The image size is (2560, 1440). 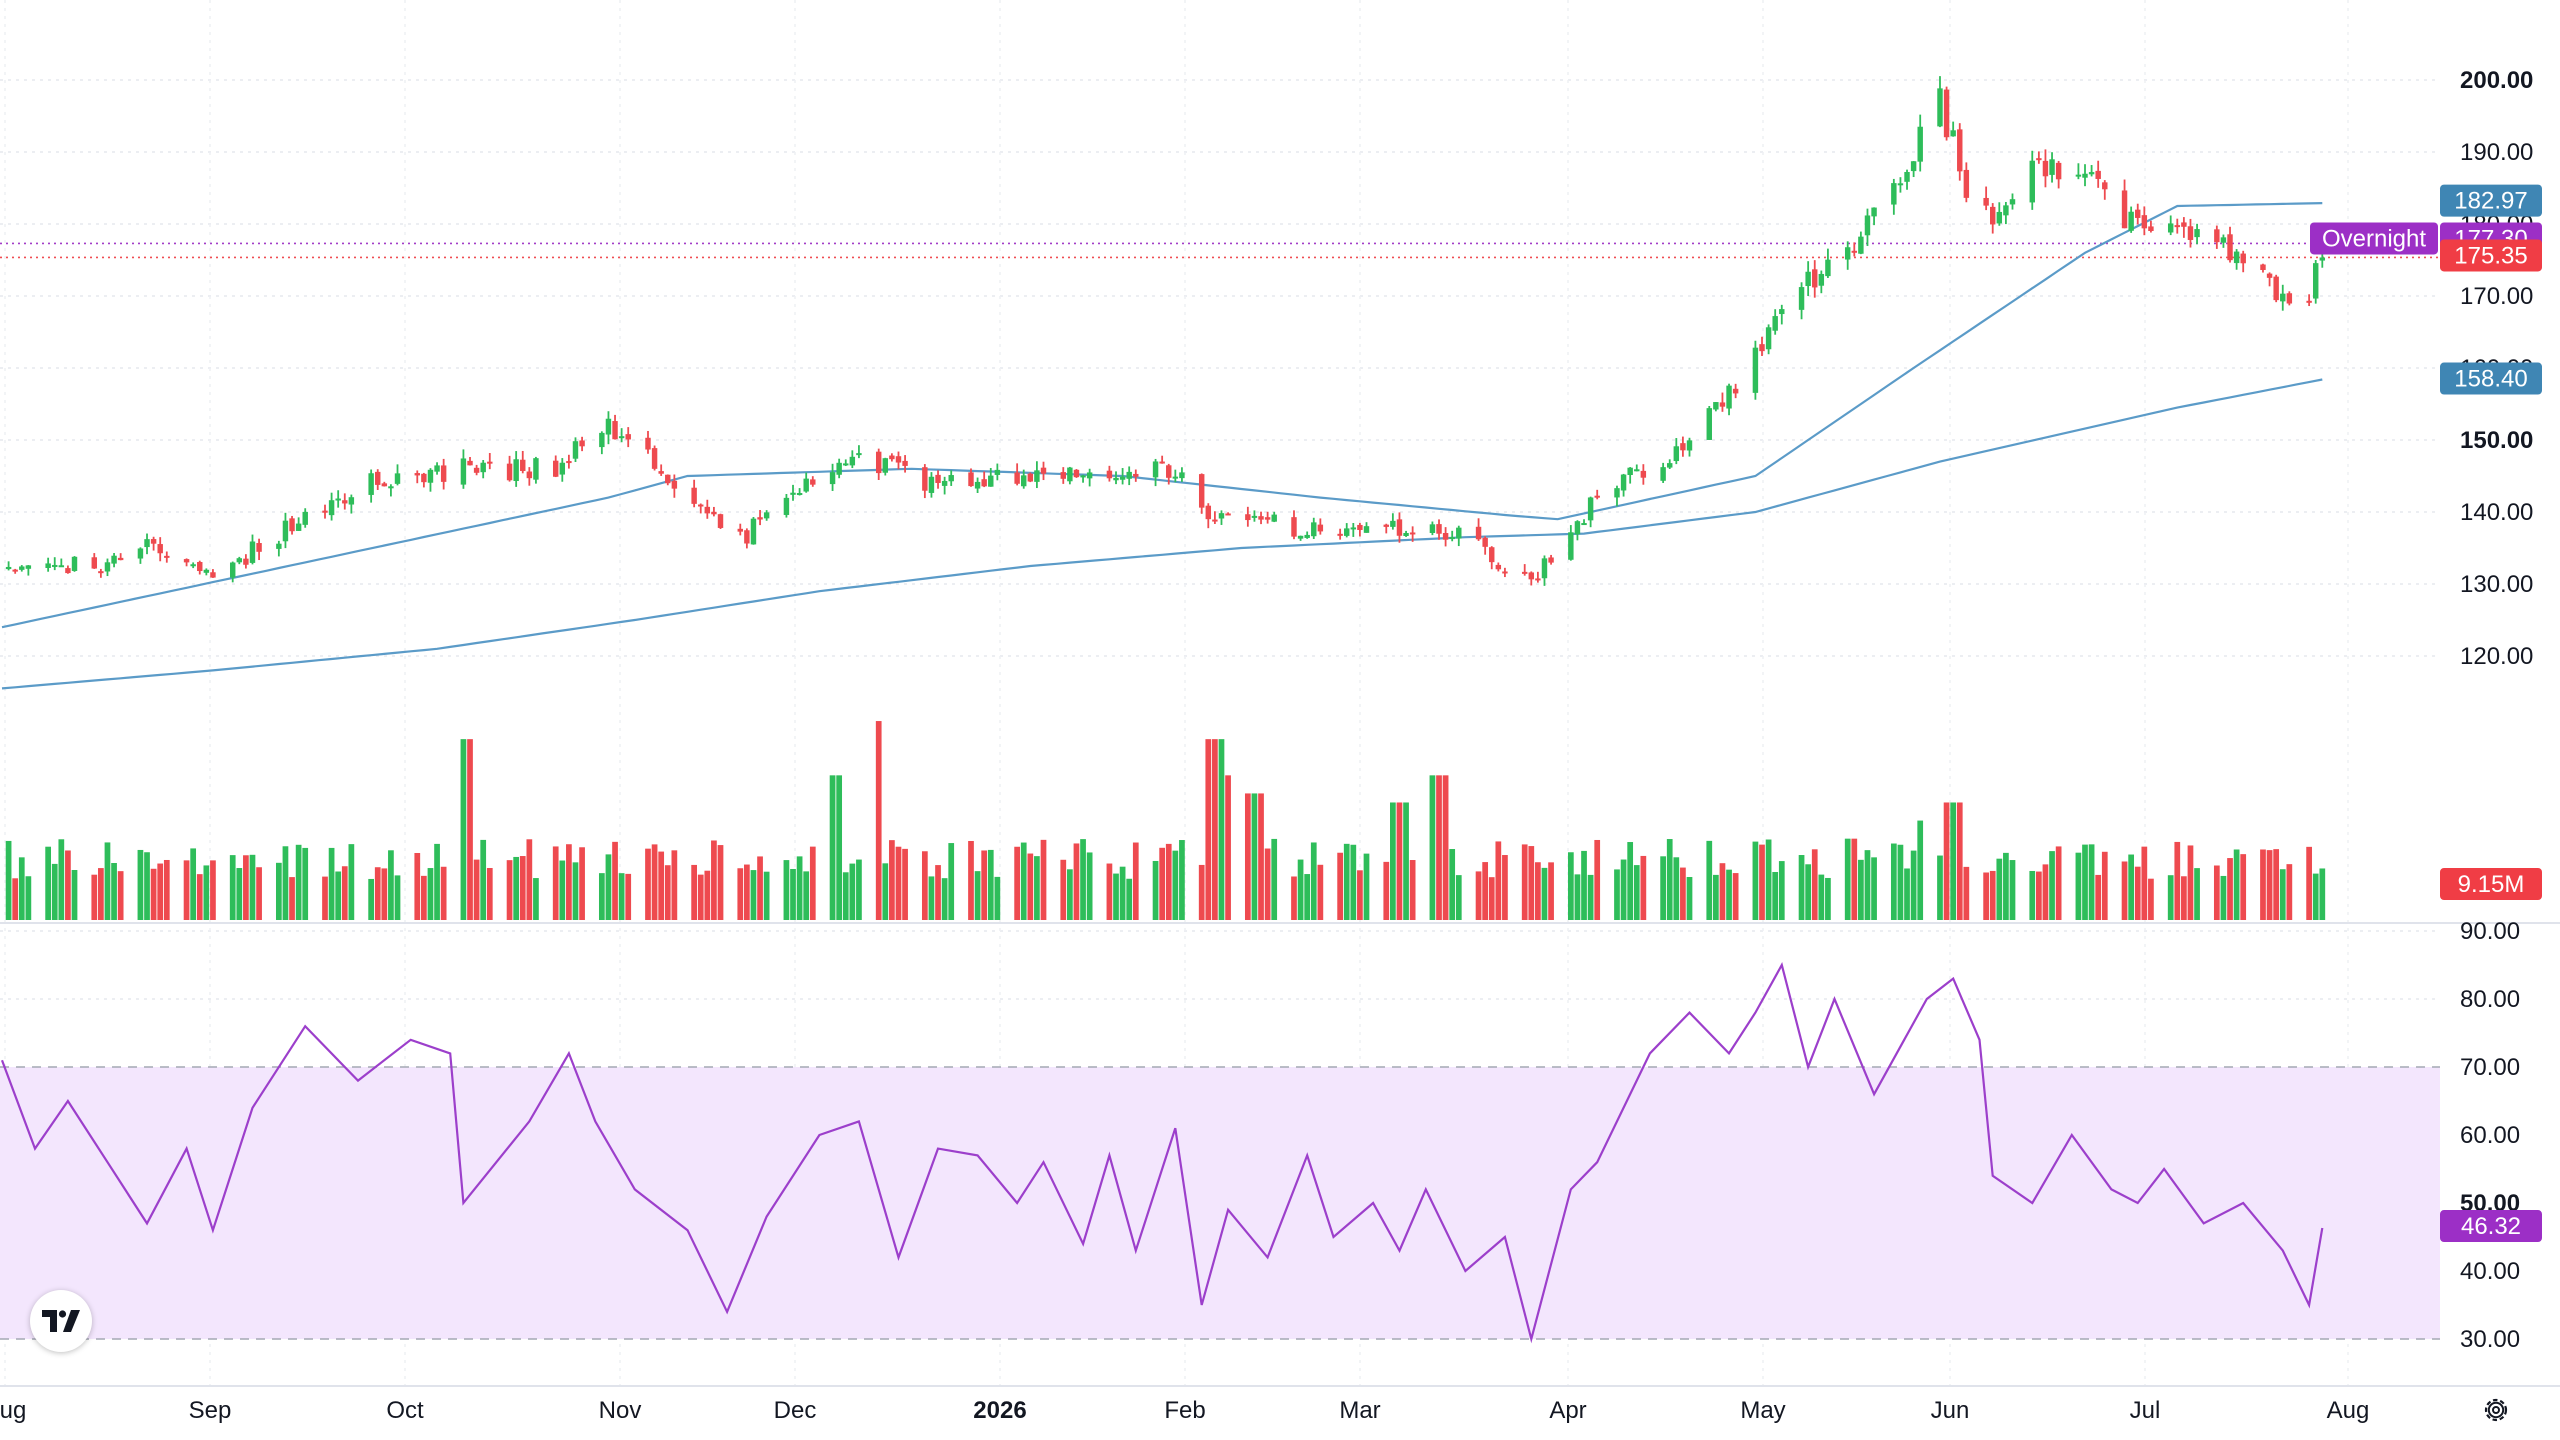 What do you see at coordinates (1184, 1410) in the screenshot?
I see `time-axis: Aug Sep Oct Nov Dec 2026 Feb Mar Apr May Jun Jul Aug` at bounding box center [1184, 1410].